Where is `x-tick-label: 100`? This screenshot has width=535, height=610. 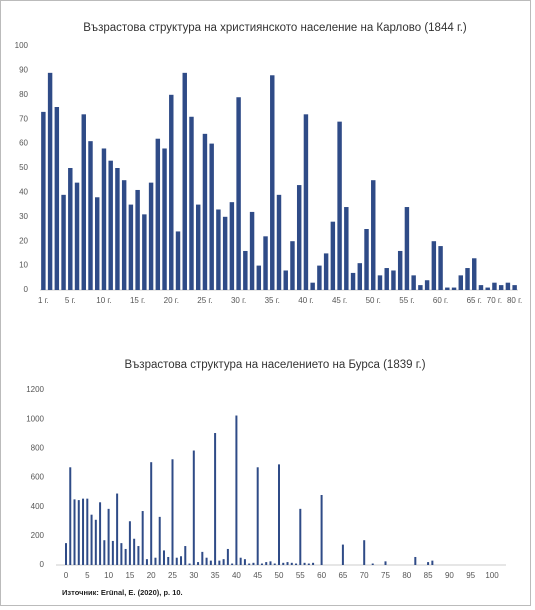 x-tick-label: 100 is located at coordinates (492, 575).